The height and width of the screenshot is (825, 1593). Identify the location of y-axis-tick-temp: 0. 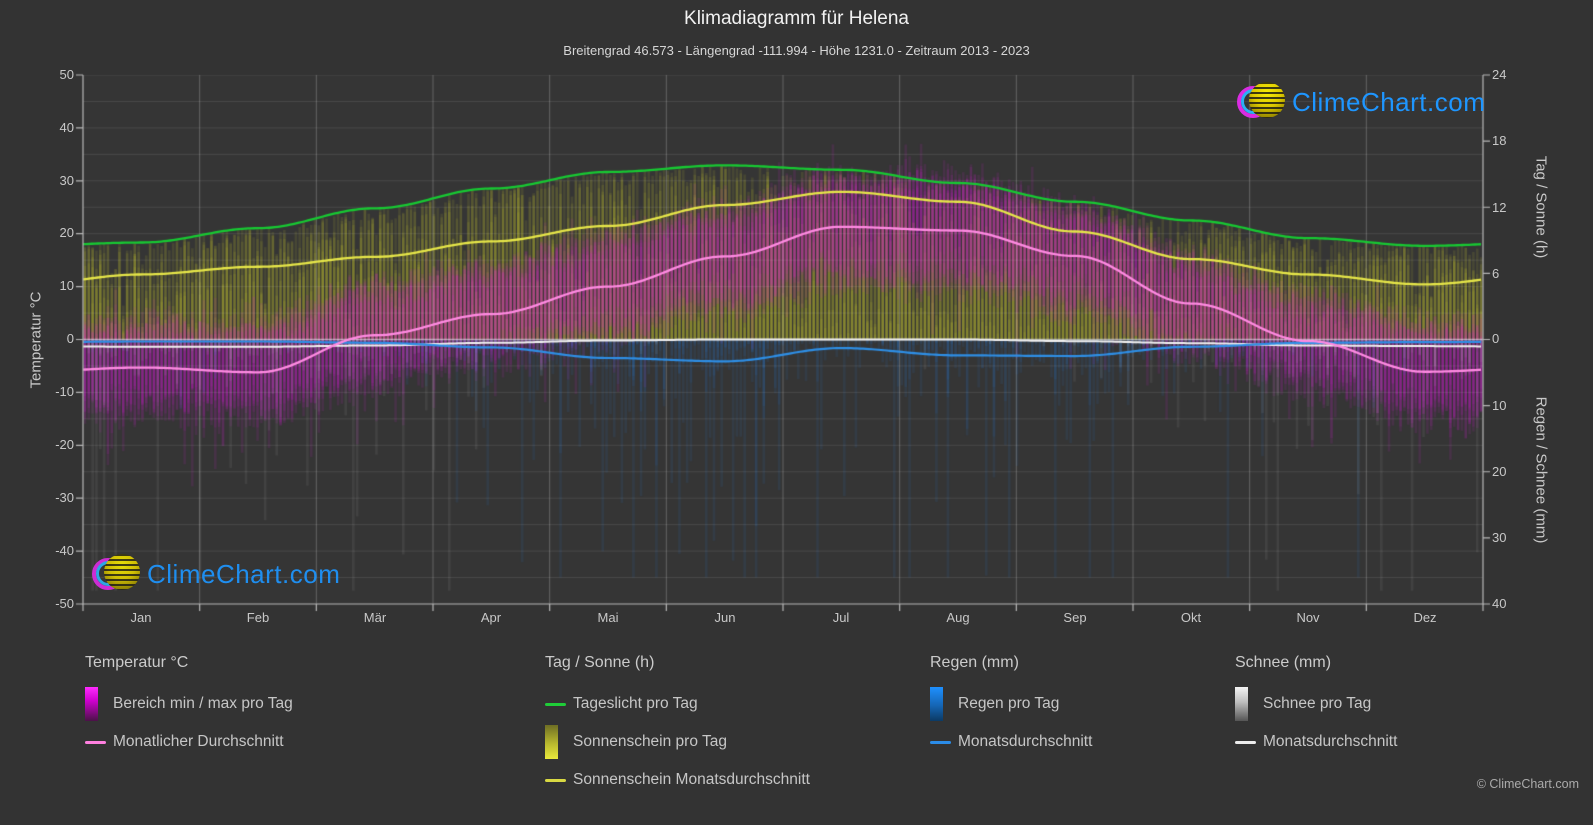
(70, 338).